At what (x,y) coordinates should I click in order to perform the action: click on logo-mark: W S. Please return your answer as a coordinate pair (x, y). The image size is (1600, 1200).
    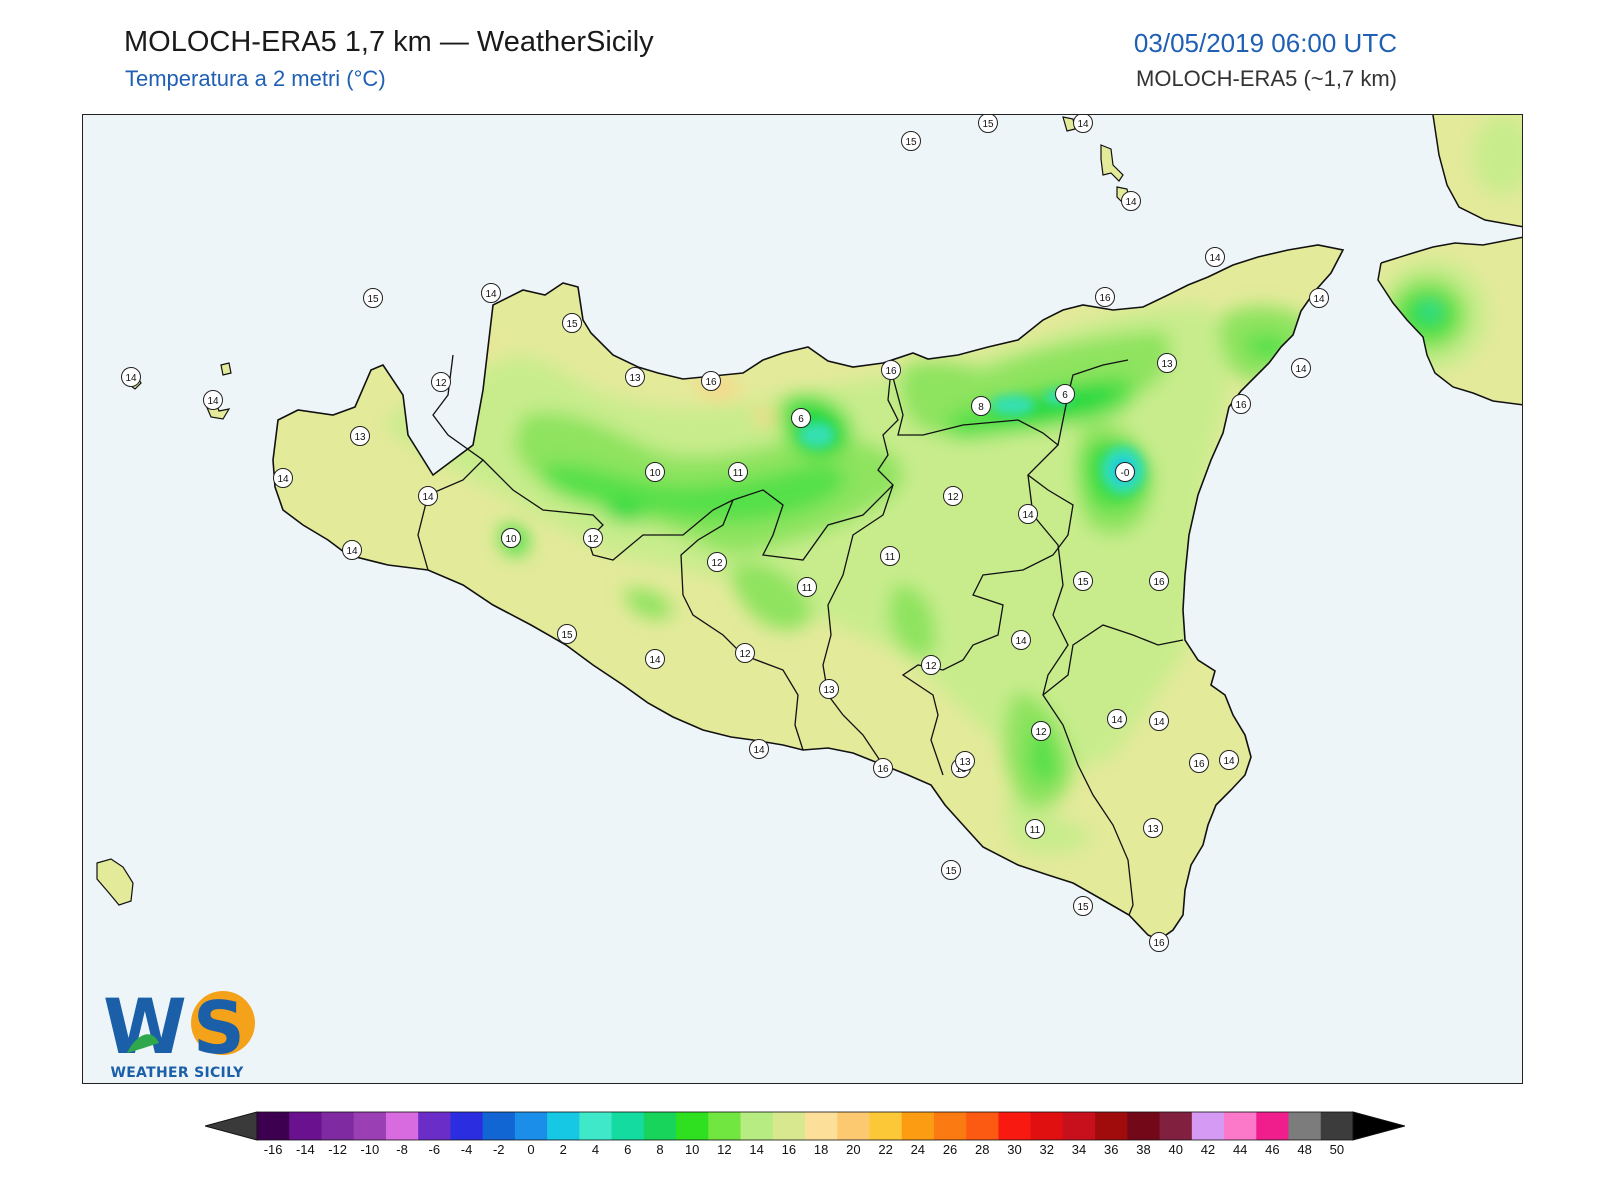
    Looking at the image, I should click on (179, 1024).